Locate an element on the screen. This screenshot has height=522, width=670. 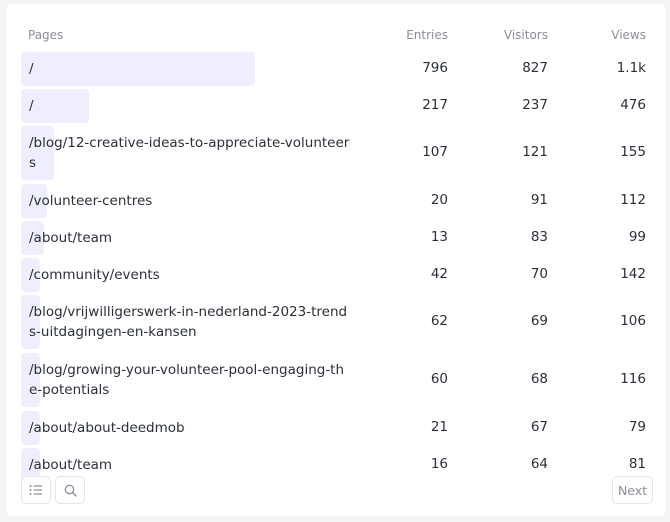
table-row: /community/events 42 70 142 is located at coordinates (336, 275).